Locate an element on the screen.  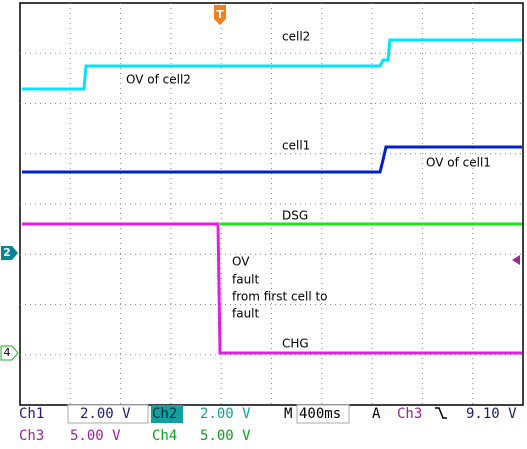
time-label: M is located at coordinates (288, 414).